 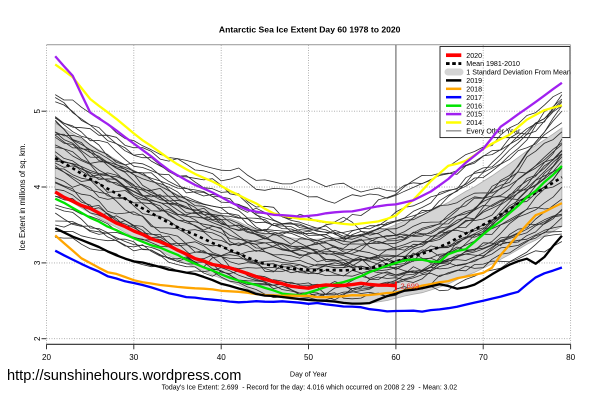 What do you see at coordinates (22, 196) in the screenshot?
I see `svg-text:Ice Extent in millions of sq.: Ice Extent in millions of sq. km.` at bounding box center [22, 196].